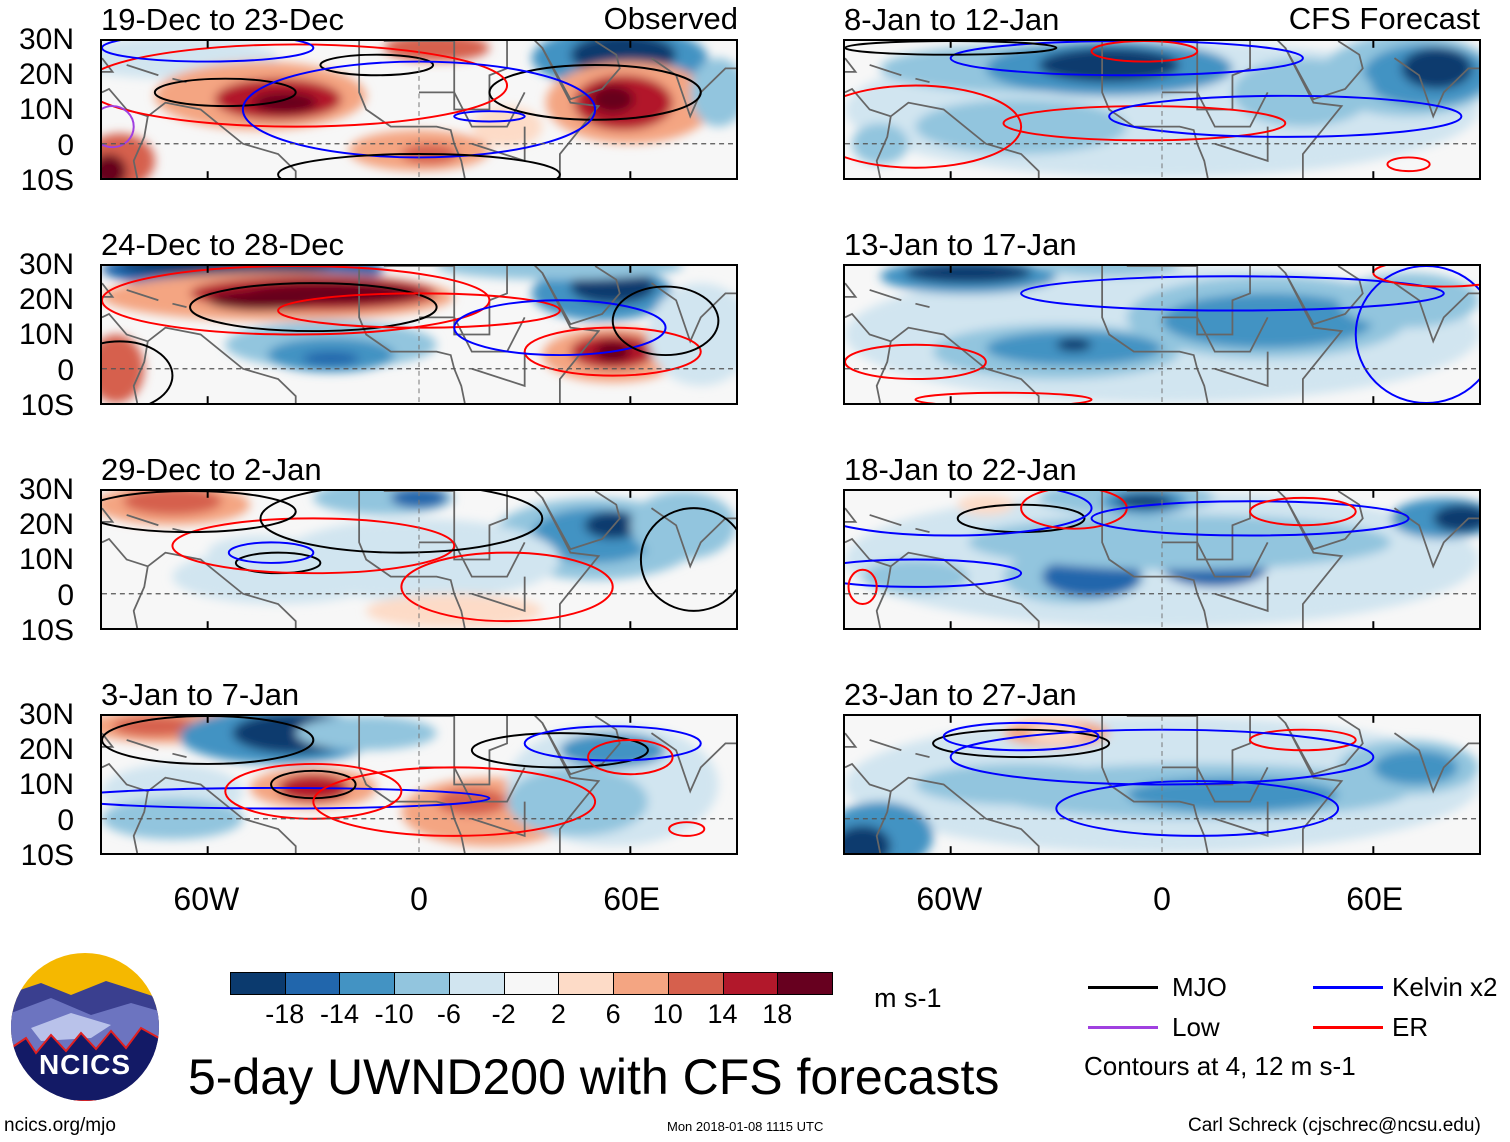 The image size is (1510, 1142). I want to click on lat-label: 0, so click(65, 820).